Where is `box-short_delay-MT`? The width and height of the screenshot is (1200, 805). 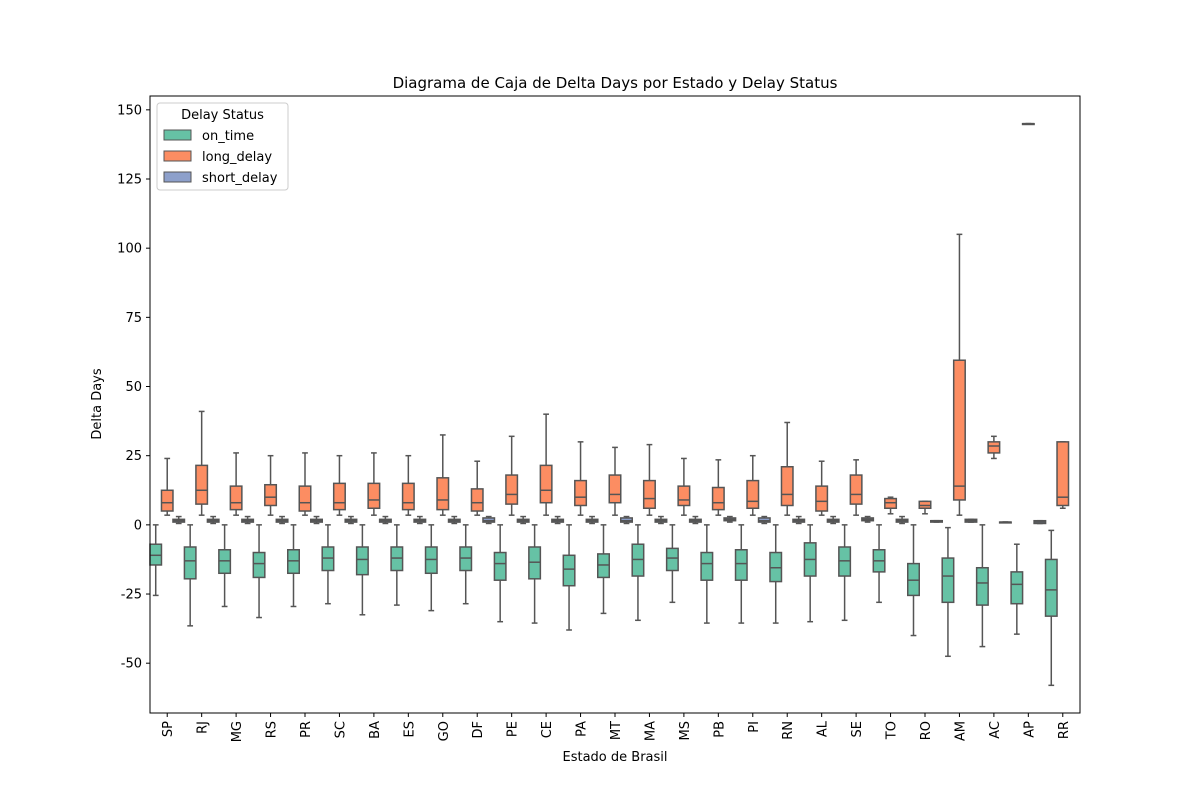
box-short_delay-MT is located at coordinates (626, 520).